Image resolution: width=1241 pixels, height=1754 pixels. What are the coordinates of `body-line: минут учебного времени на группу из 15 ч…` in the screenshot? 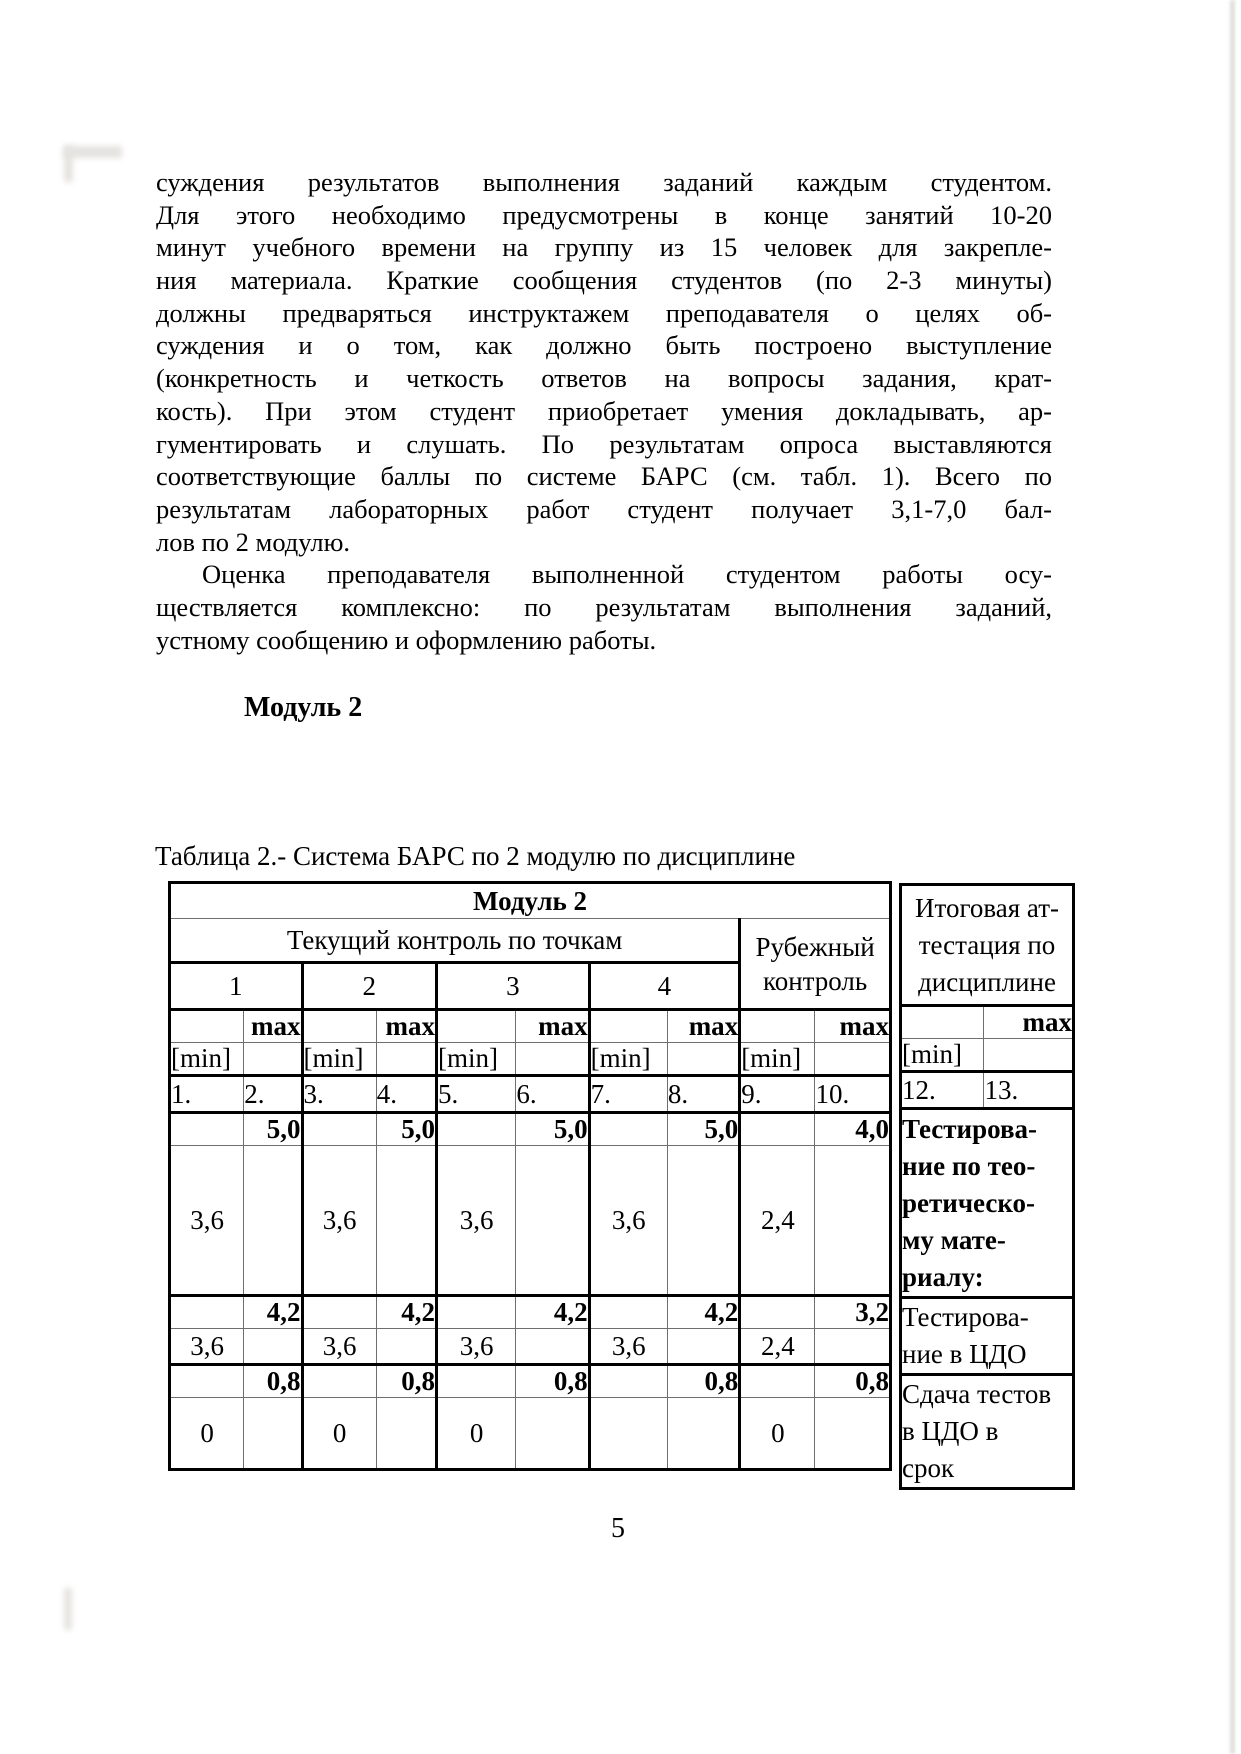 It's located at (604, 247).